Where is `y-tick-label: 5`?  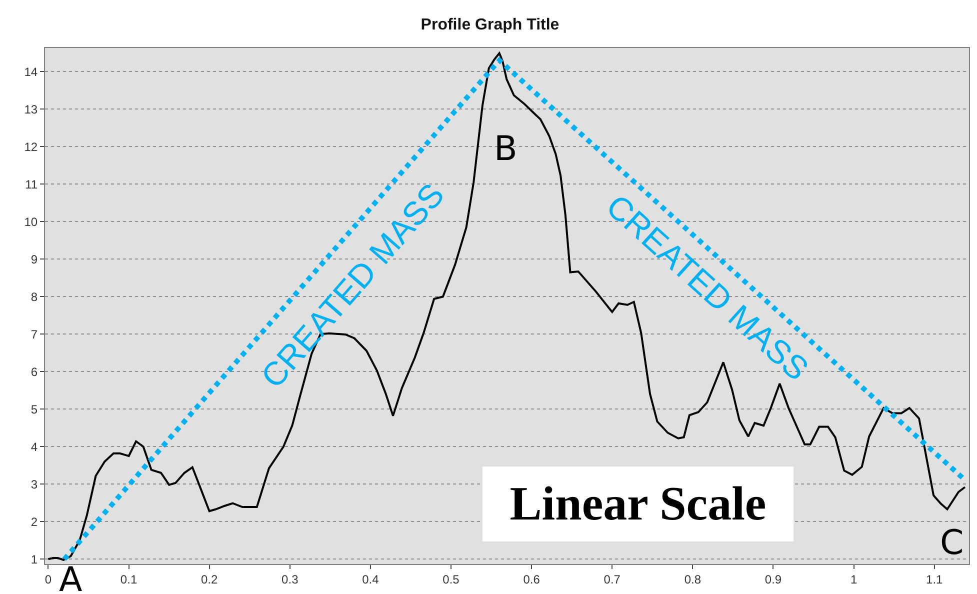
y-tick-label: 5 is located at coordinates (34, 409).